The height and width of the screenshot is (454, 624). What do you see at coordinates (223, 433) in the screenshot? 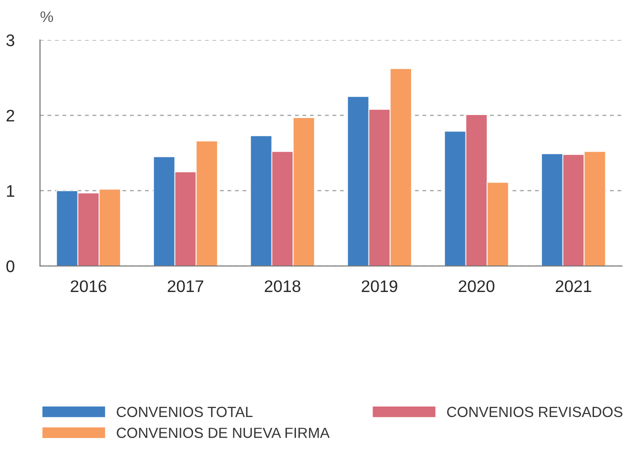
I see `legend-label: CONVENIOS DE NUEVA FIRMA` at bounding box center [223, 433].